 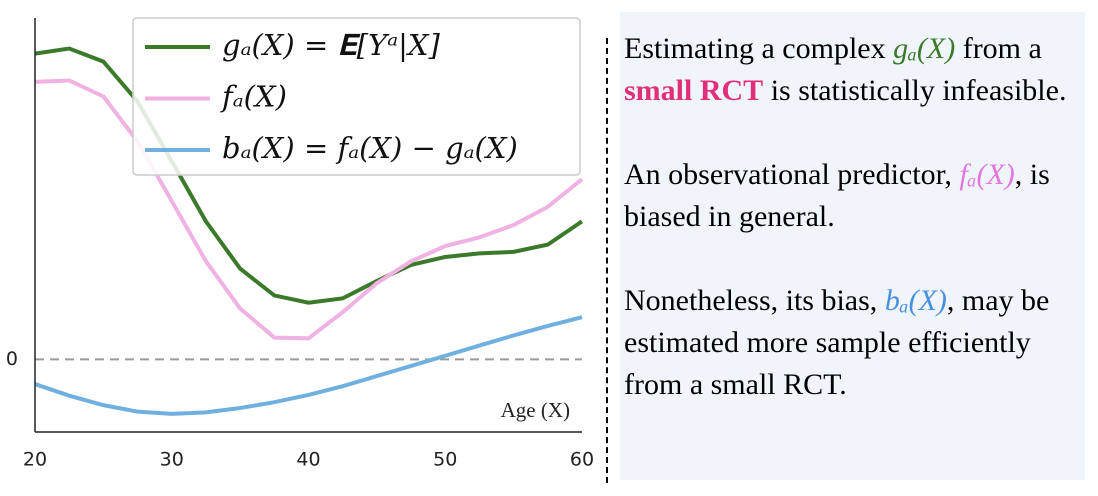 What do you see at coordinates (308, 460) in the screenshot?
I see `x-tick-label: 40` at bounding box center [308, 460].